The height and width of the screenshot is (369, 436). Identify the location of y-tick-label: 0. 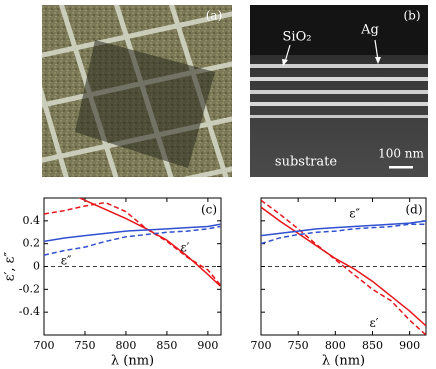
(36, 266).